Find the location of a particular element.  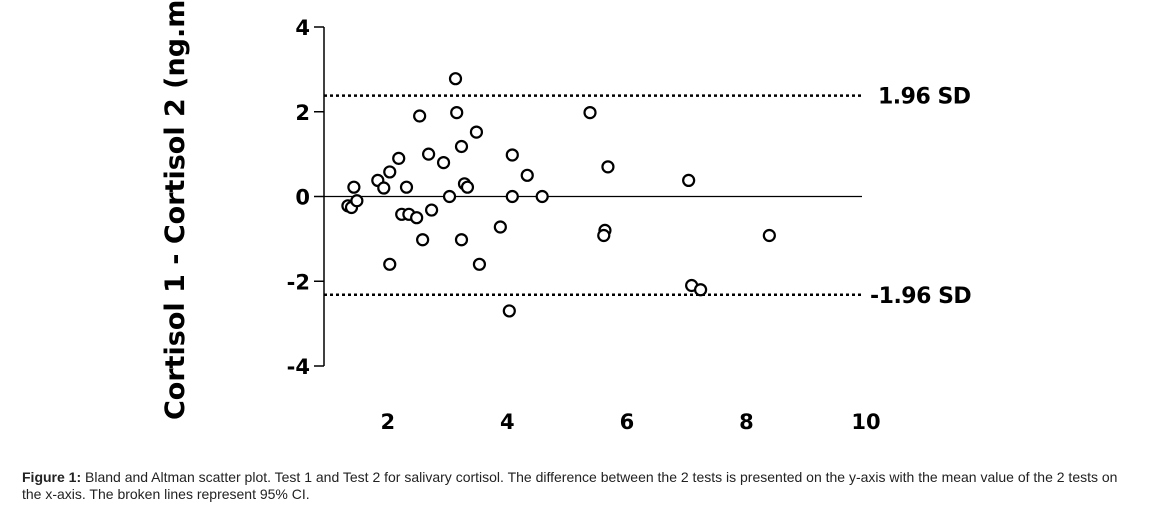

caption-label: Figure 1: is located at coordinates (52, 477).